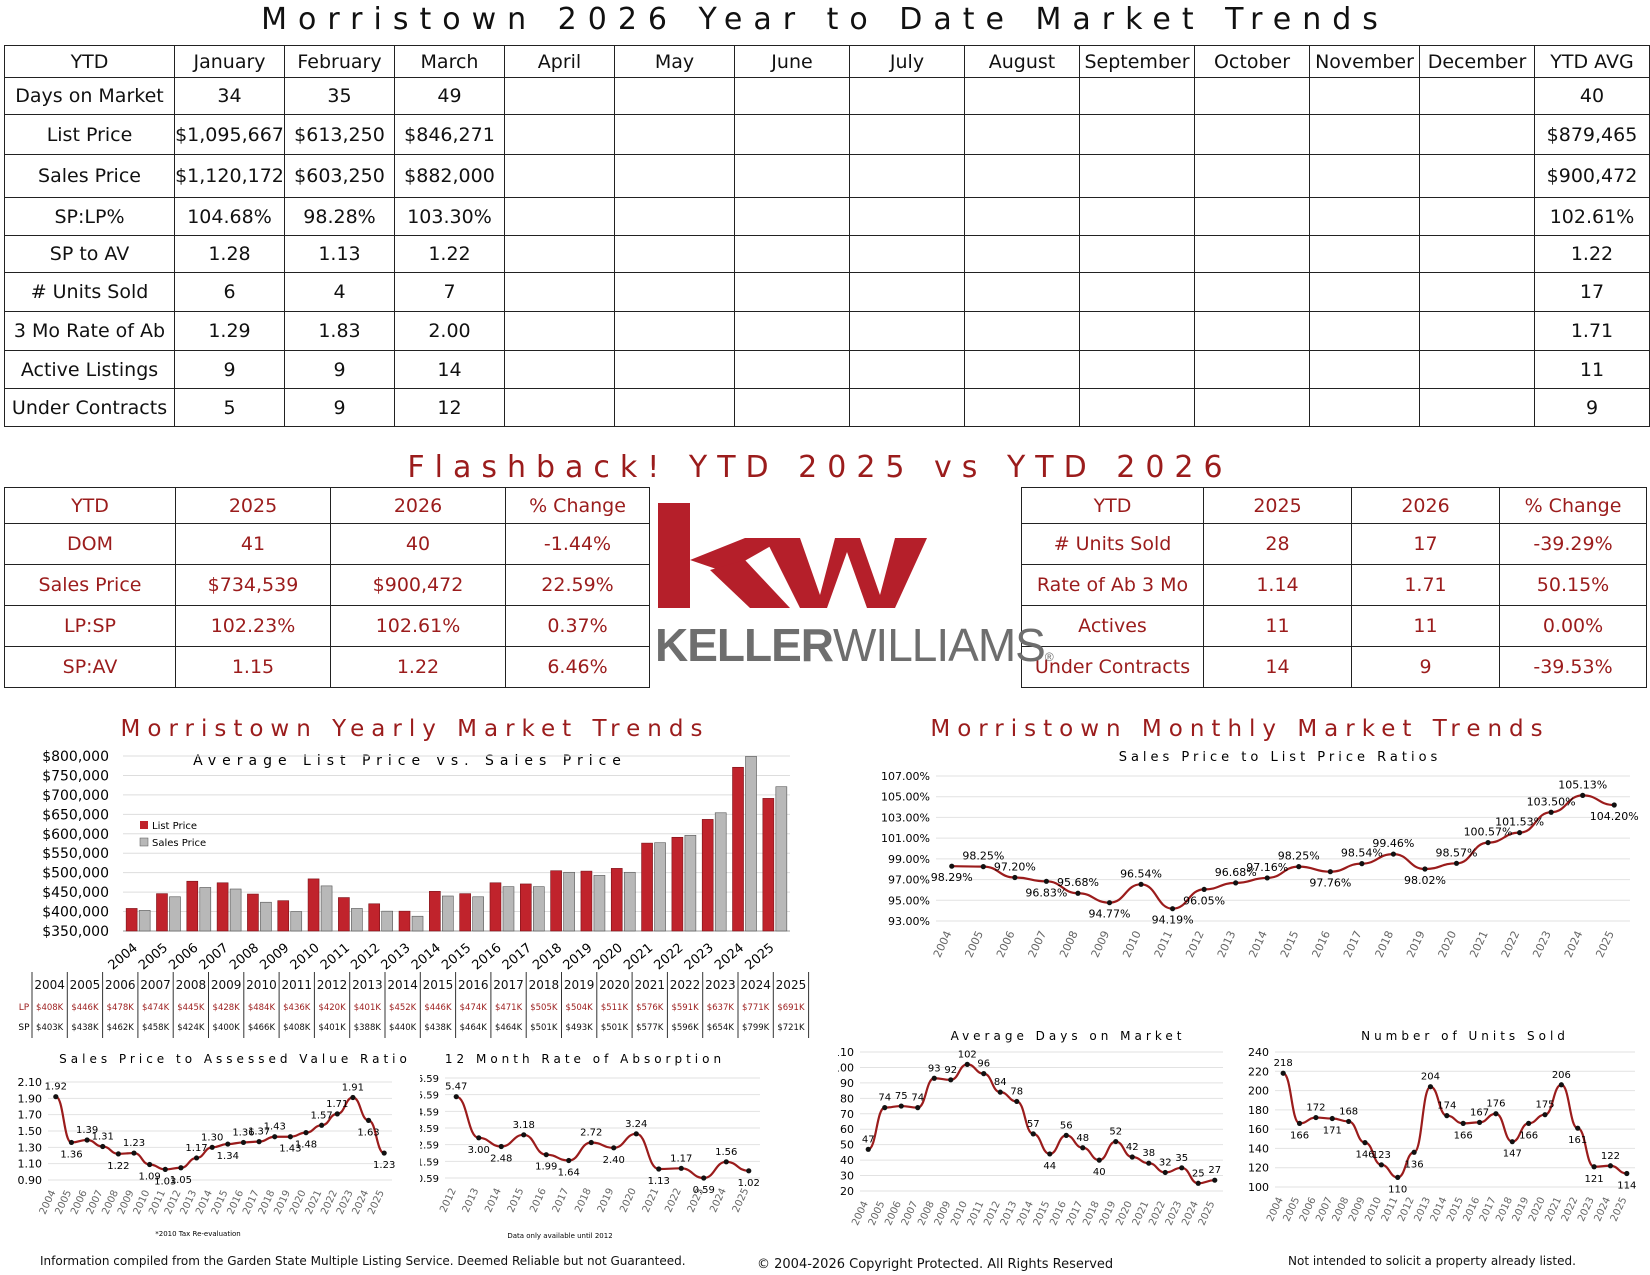  What do you see at coordinates (1236, 872) in the screenshot?
I see `data-label: 96.68%` at bounding box center [1236, 872].